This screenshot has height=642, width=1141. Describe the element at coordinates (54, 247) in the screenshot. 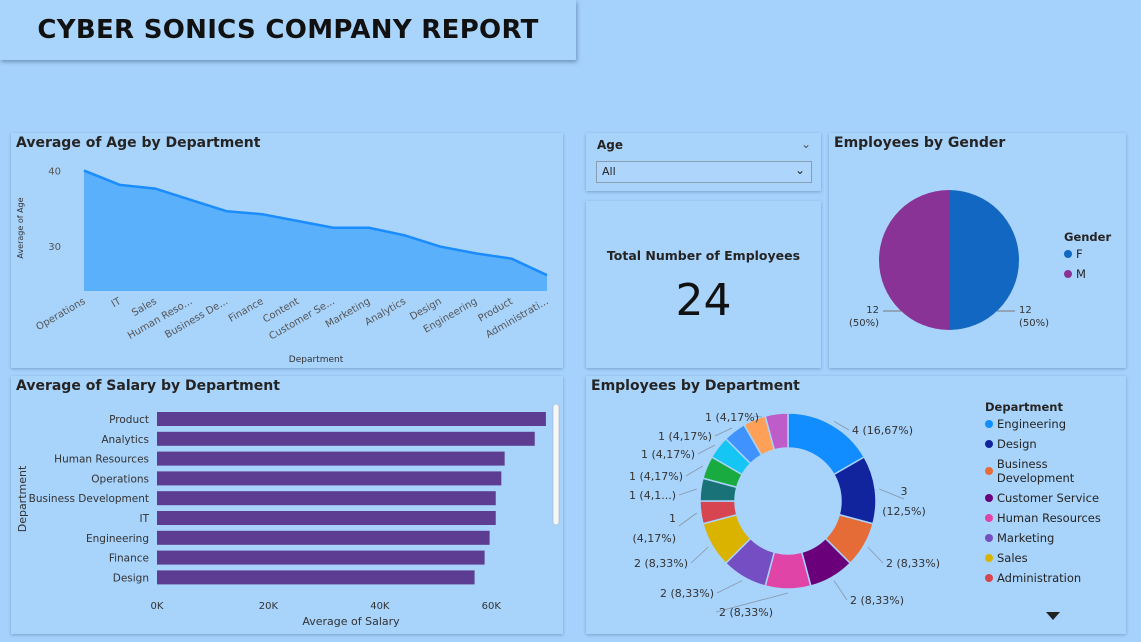

I see `age-y-tick: 30` at that location.